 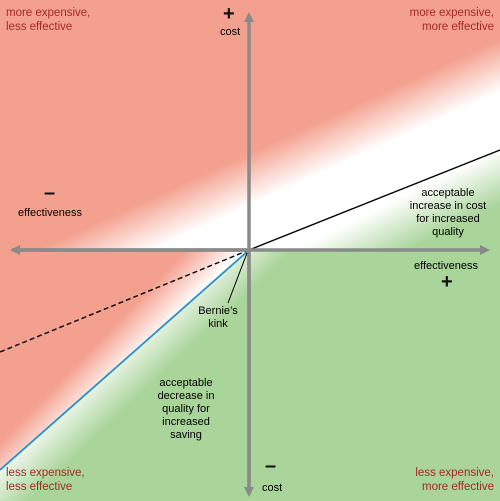 What do you see at coordinates (50, 193) in the screenshot?
I see `effectiveness-minus-sign: –` at bounding box center [50, 193].